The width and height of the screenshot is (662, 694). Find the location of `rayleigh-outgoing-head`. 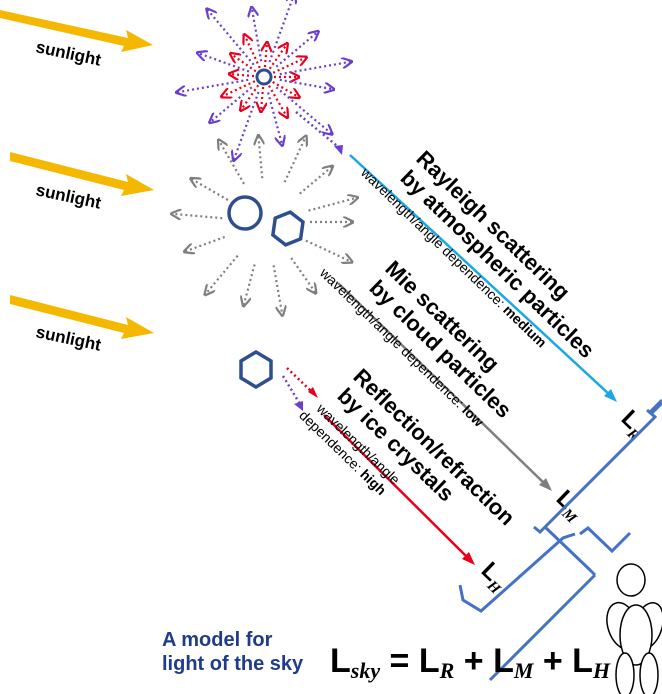

rayleigh-outgoing-head is located at coordinates (338, 150).